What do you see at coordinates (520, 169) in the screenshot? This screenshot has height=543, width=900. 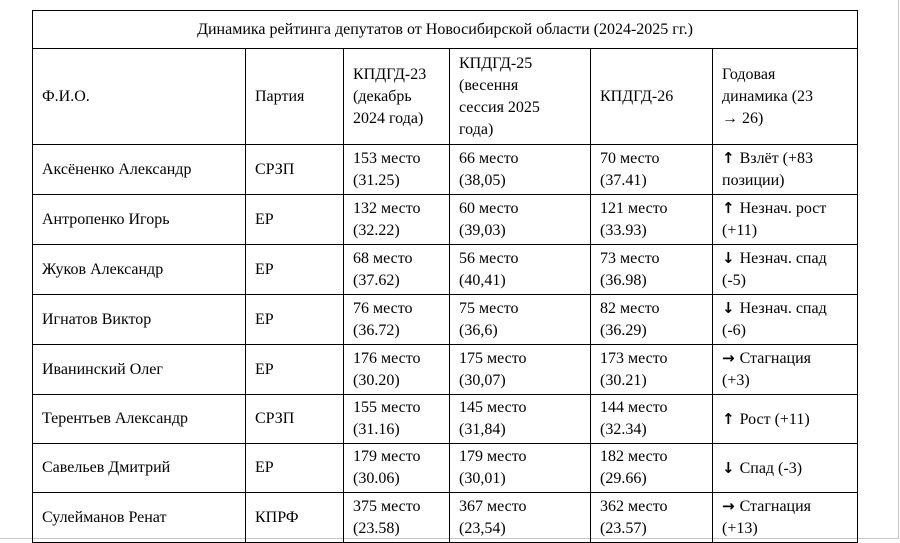 I see `cell-kpdgd25-rank: 66 место (38,05)` at bounding box center [520, 169].